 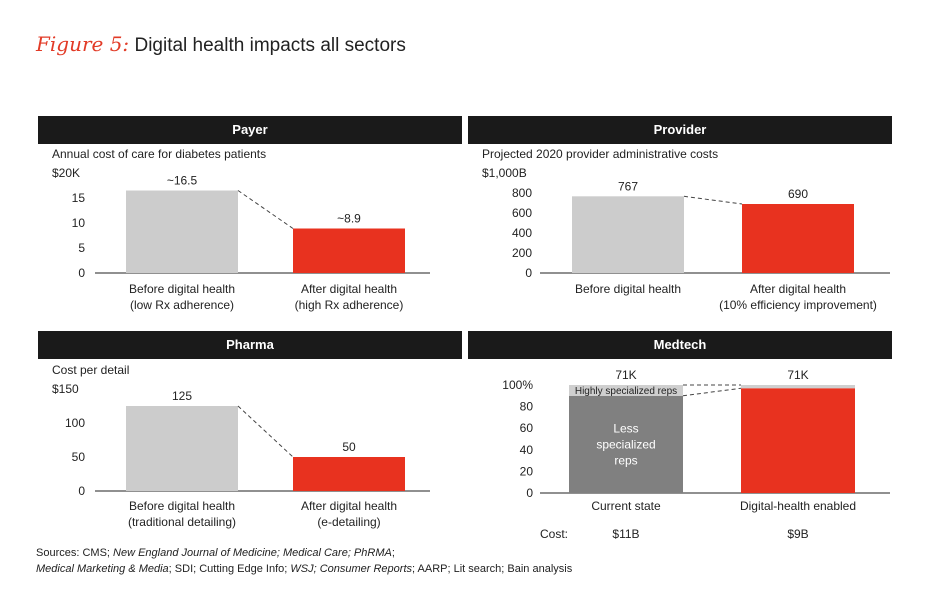 I want to click on medtech-ytick-label: 0, so click(x=529, y=493).